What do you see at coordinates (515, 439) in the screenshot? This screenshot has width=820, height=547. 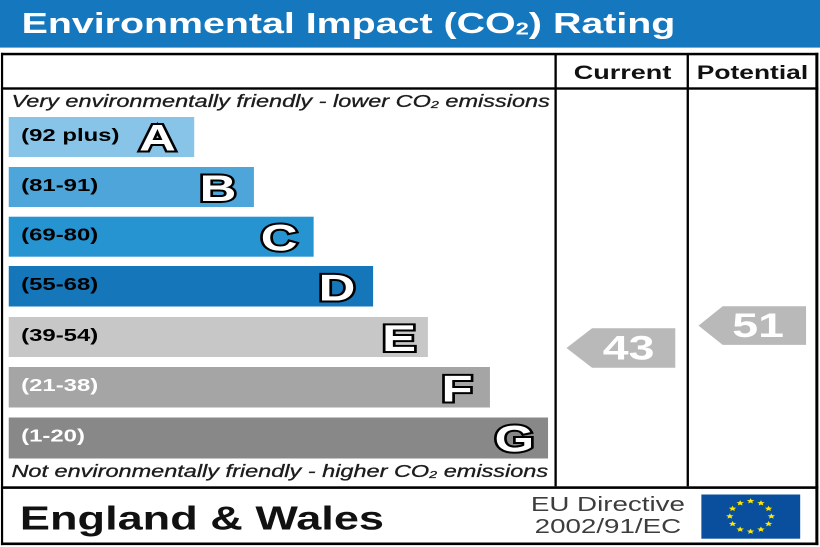 I see `svg-text: G` at bounding box center [515, 439].